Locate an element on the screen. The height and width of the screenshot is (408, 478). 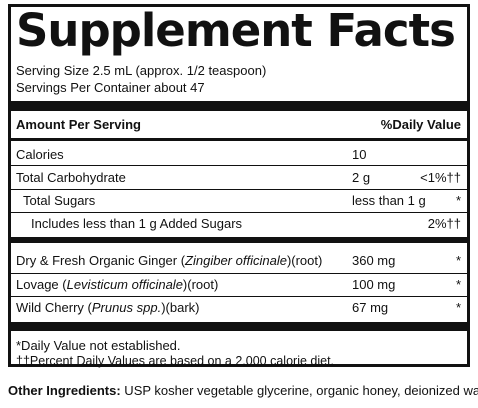
row-added-sugars-name: Includes less than 1 g Added Sugars is located at coordinates (137, 223).